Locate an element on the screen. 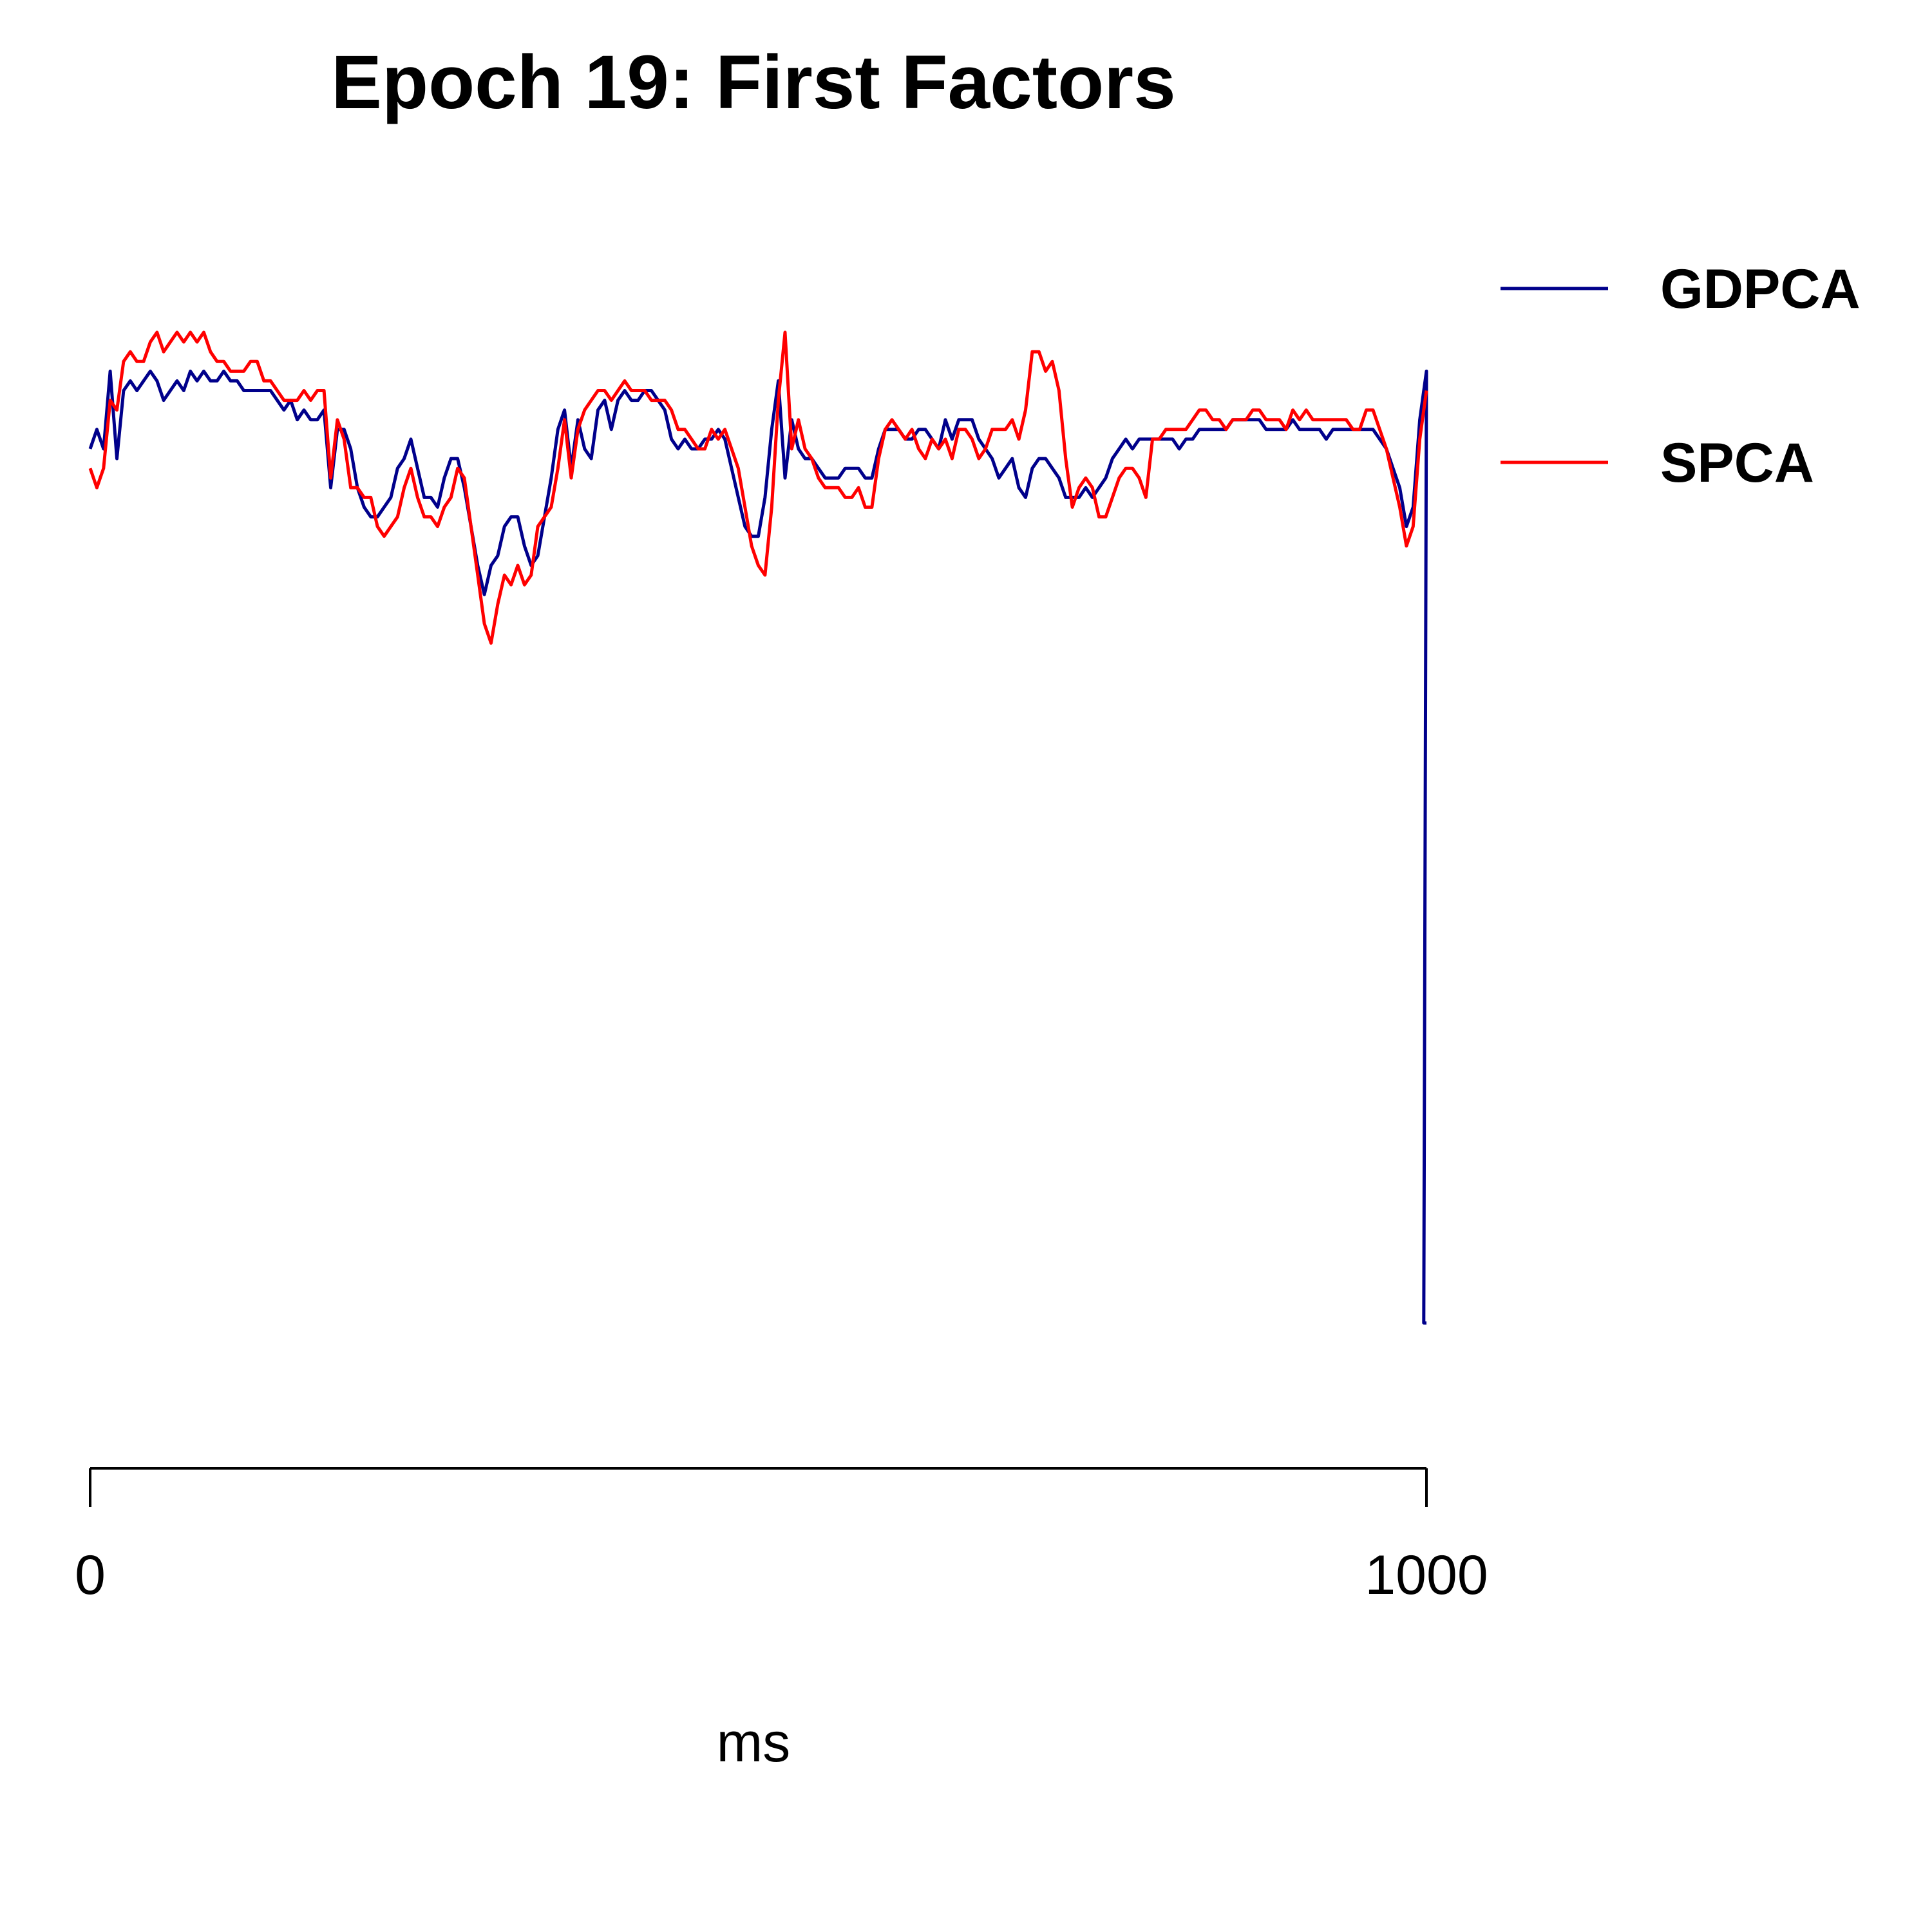  x-axis-label: ms is located at coordinates (754, 1743).